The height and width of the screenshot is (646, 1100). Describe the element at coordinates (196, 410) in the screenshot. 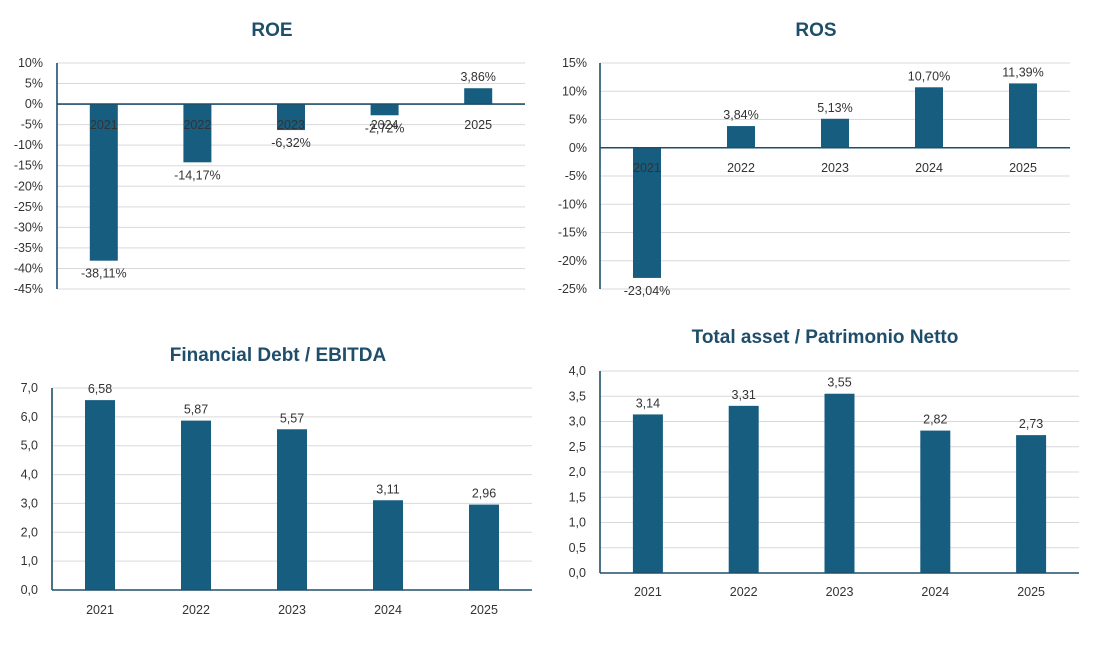

I see `debt-ebitda-data-label: 5,87` at that location.